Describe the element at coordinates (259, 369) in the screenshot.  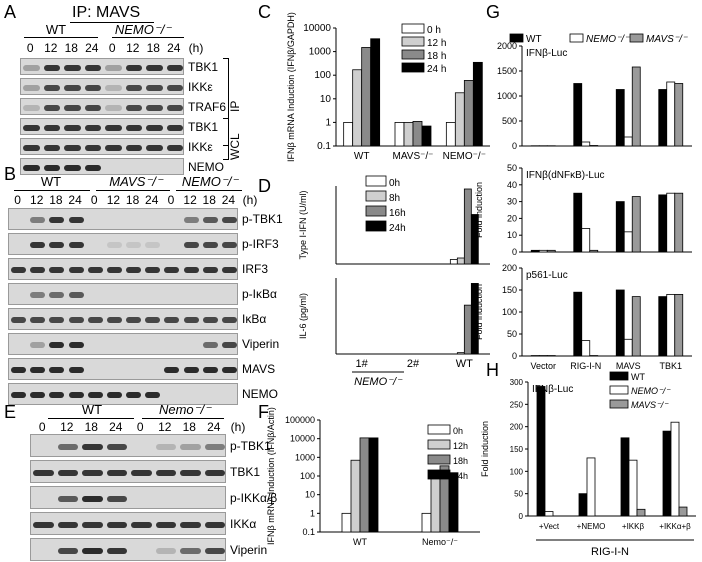
I see `blot-label-b-6: MAVS` at that location.